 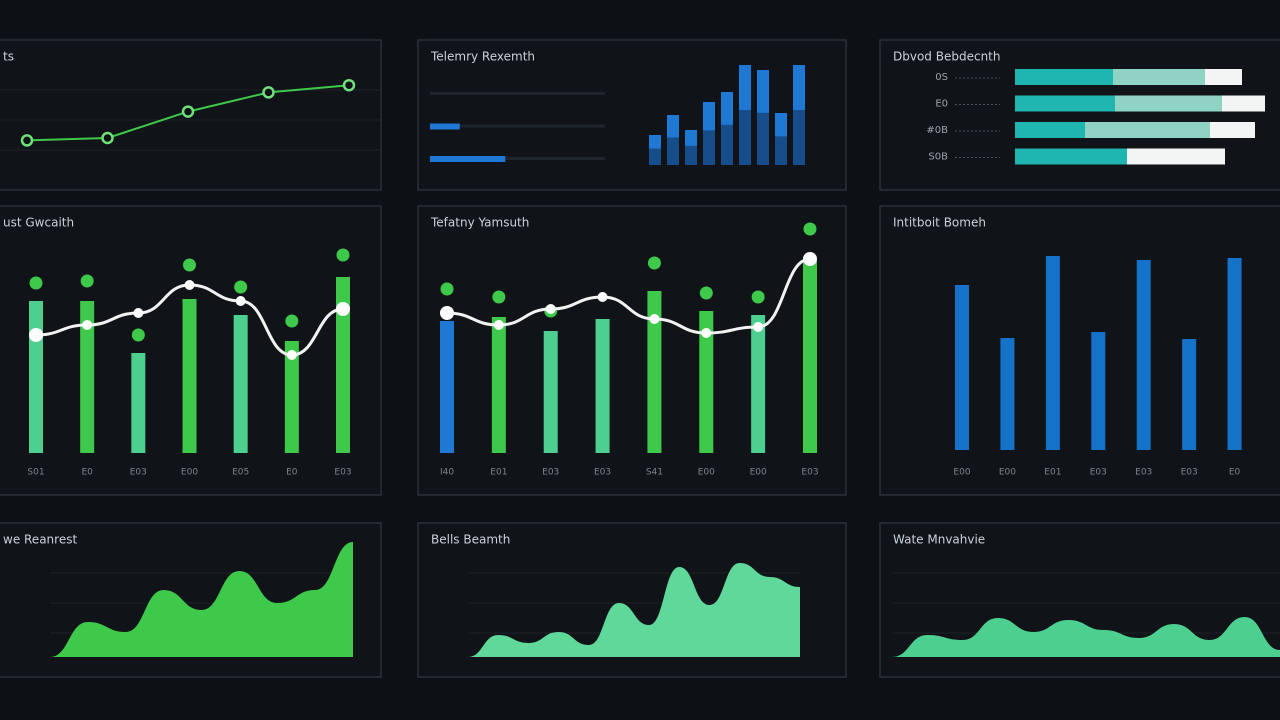 What do you see at coordinates (38, 223) in the screenshot?
I see `panel-title: ust Gwcaith` at bounding box center [38, 223].